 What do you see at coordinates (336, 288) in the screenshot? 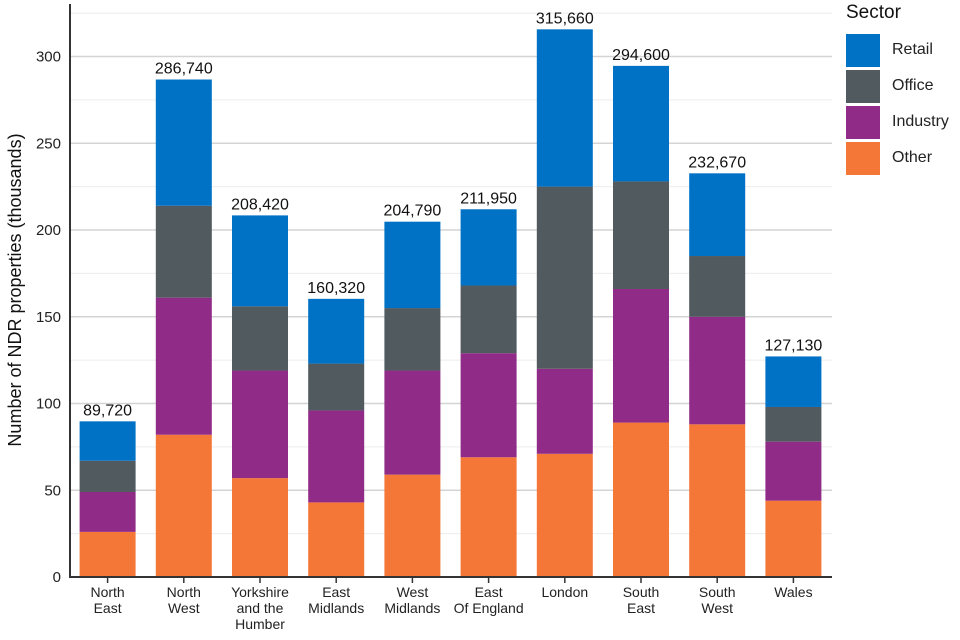
I see `total-label: 160,320` at bounding box center [336, 288].